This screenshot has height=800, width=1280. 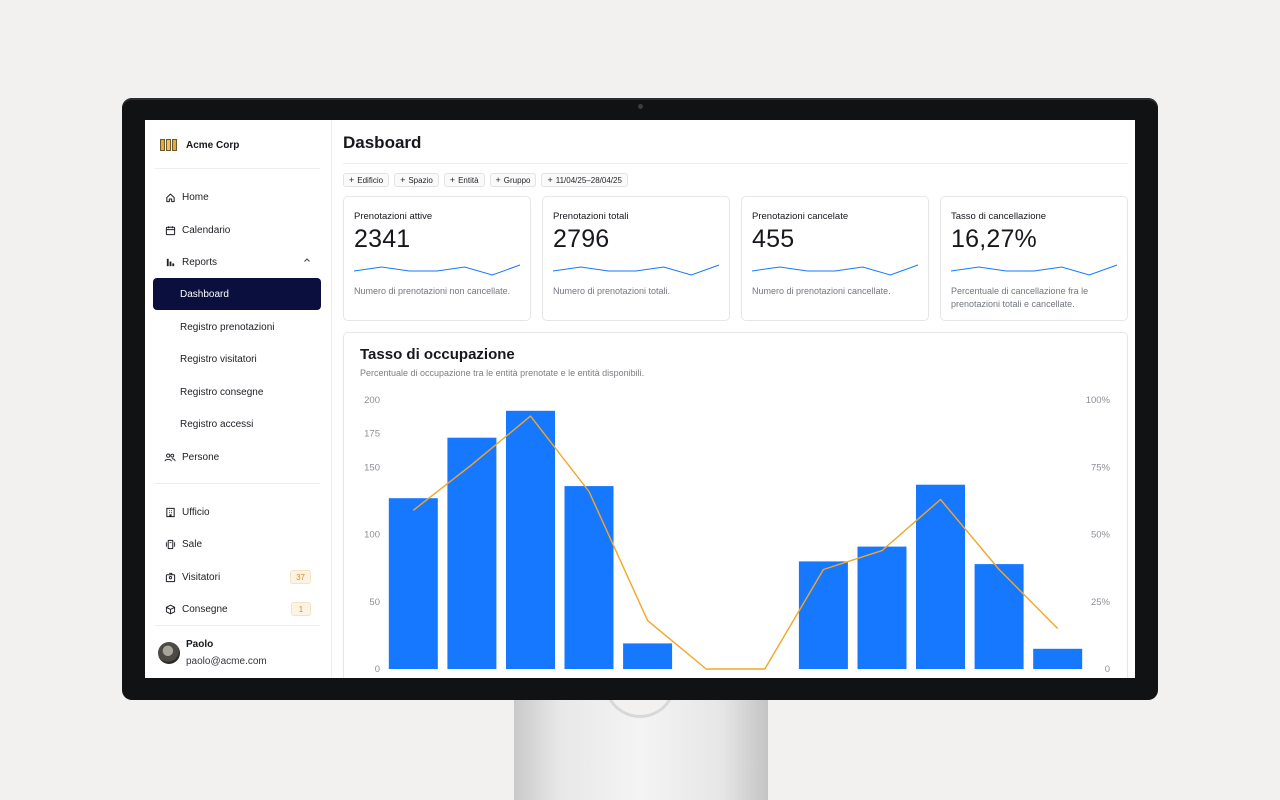 What do you see at coordinates (994, 239) in the screenshot?
I see `kpi-value: 16,27%` at bounding box center [994, 239].